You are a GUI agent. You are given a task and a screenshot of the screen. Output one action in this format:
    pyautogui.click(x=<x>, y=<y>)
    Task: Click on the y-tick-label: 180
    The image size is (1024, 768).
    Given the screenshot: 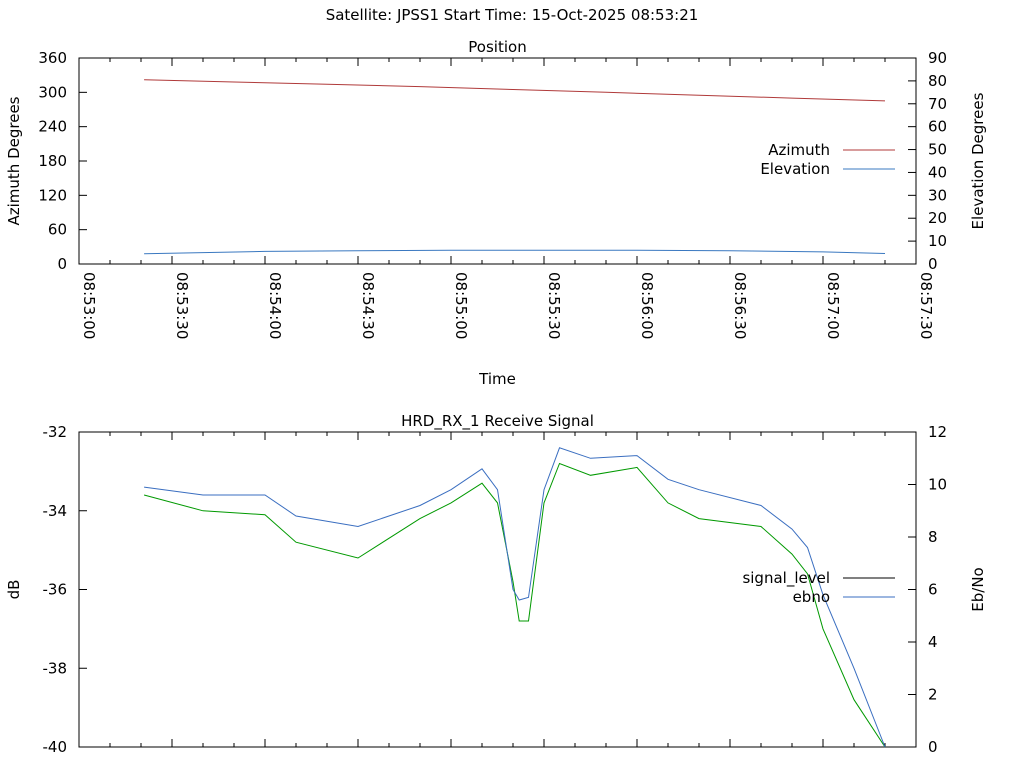 What is the action you would take?
    pyautogui.click(x=52, y=161)
    